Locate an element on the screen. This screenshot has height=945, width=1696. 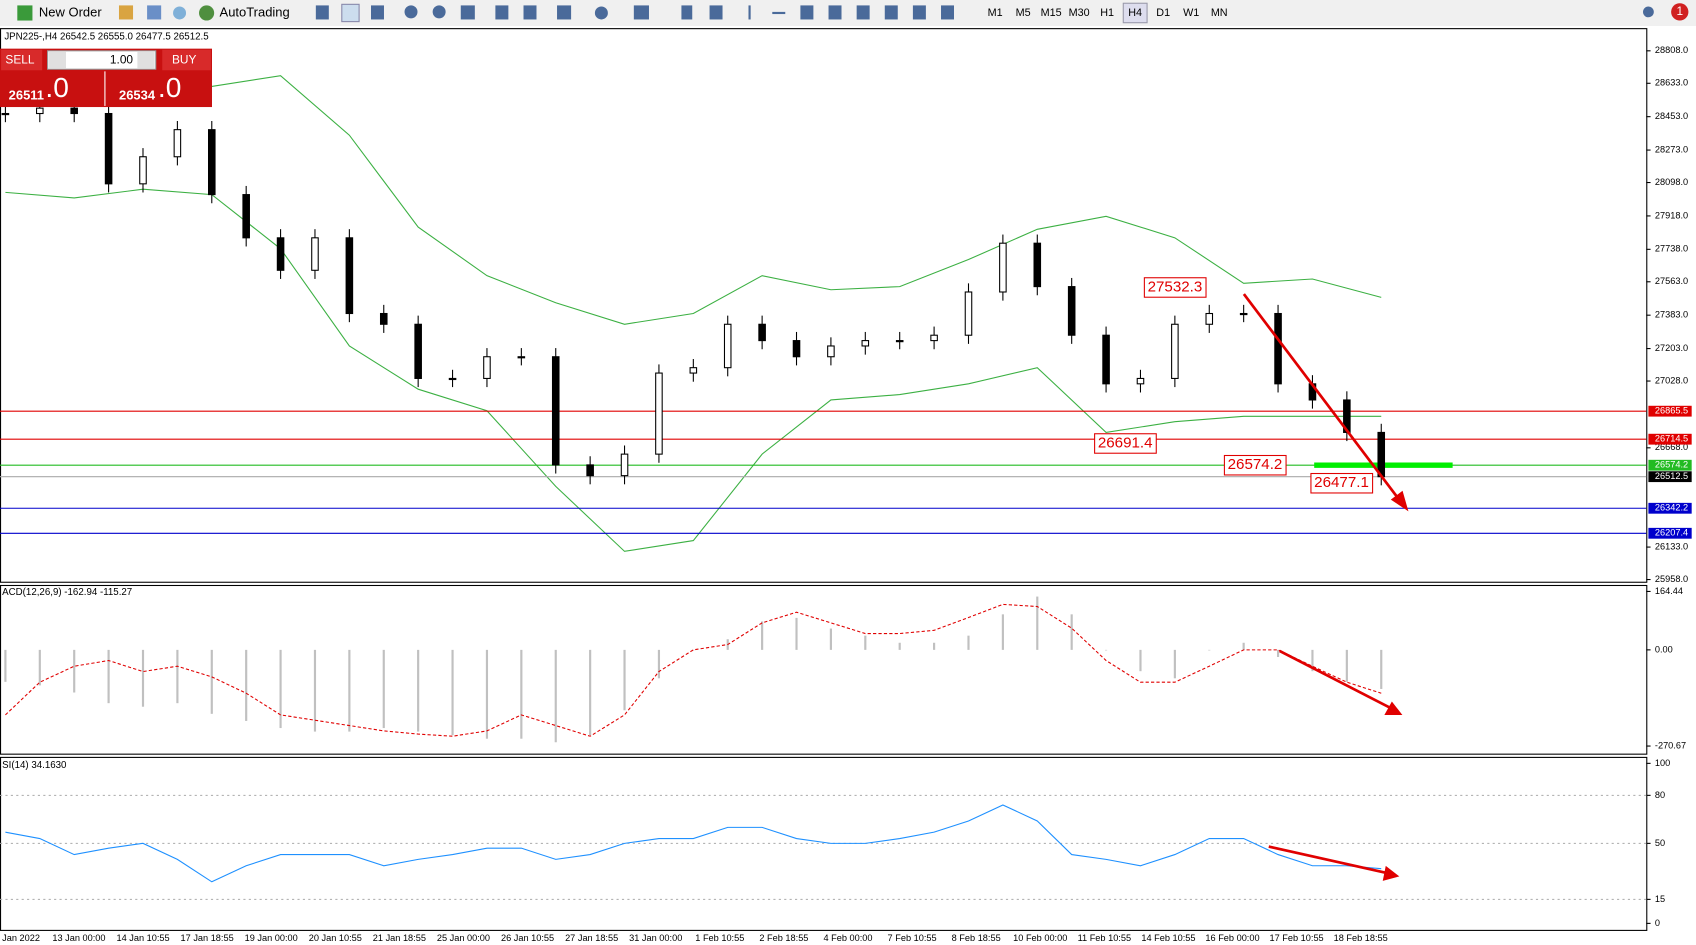
lot-value: 1.00 is located at coordinates (122, 60).